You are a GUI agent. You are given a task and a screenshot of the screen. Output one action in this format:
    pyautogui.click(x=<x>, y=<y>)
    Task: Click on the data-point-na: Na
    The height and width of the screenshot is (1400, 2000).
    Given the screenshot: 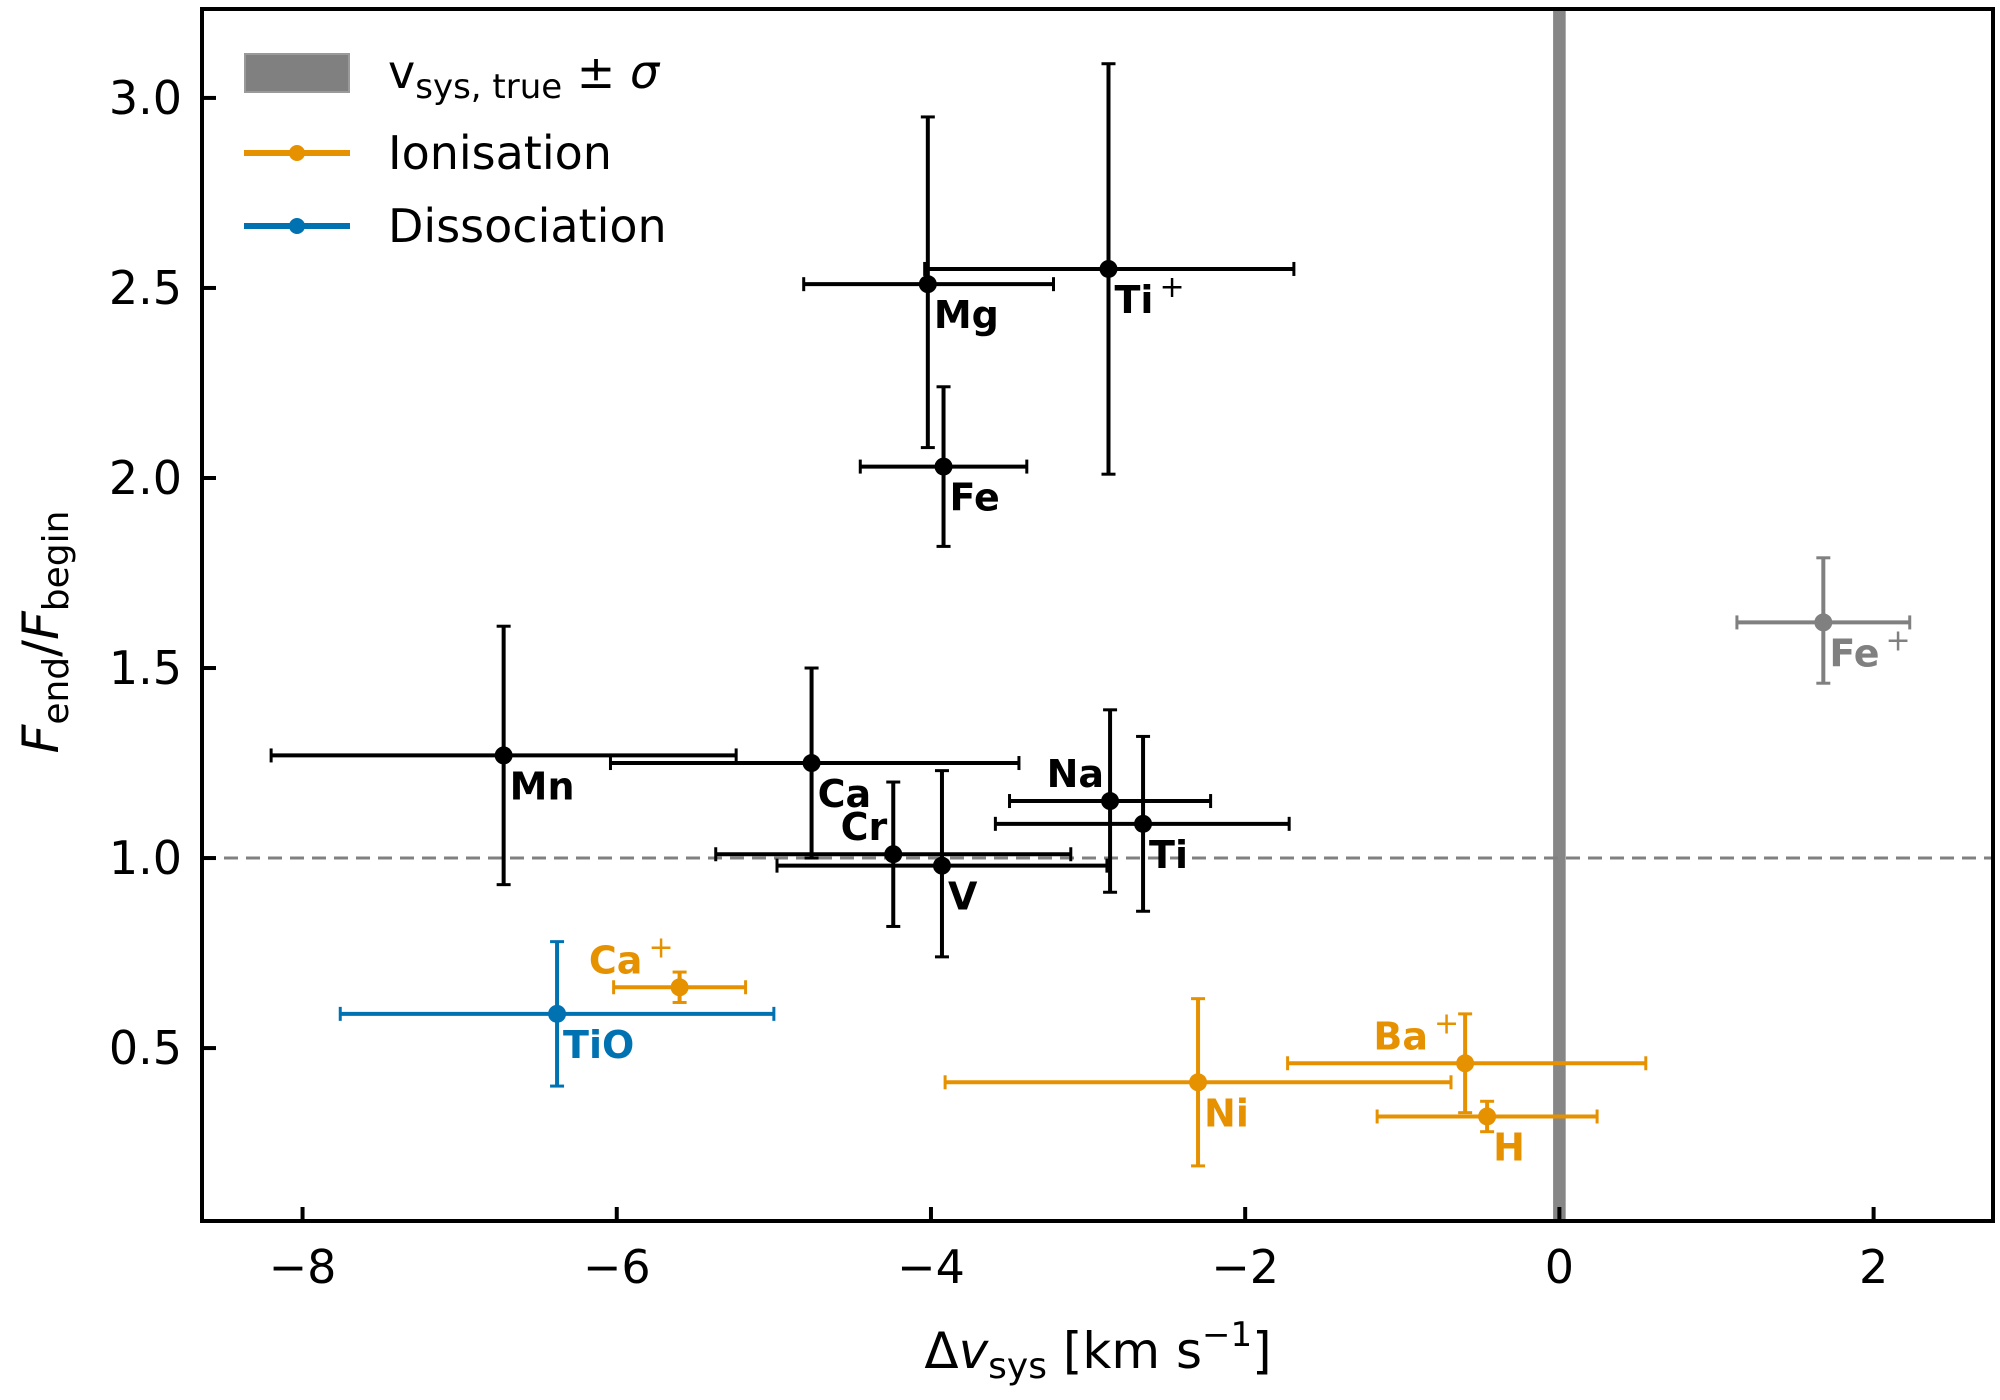 What is the action you would take?
    pyautogui.click(x=1110, y=801)
    